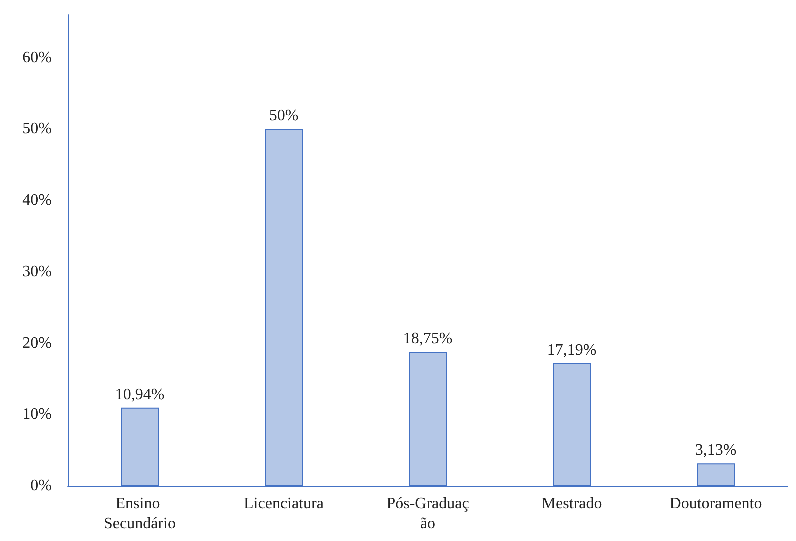 This screenshot has height=541, width=796. What do you see at coordinates (572, 504) in the screenshot?
I see `x-tick-label: Mestrado` at bounding box center [572, 504].